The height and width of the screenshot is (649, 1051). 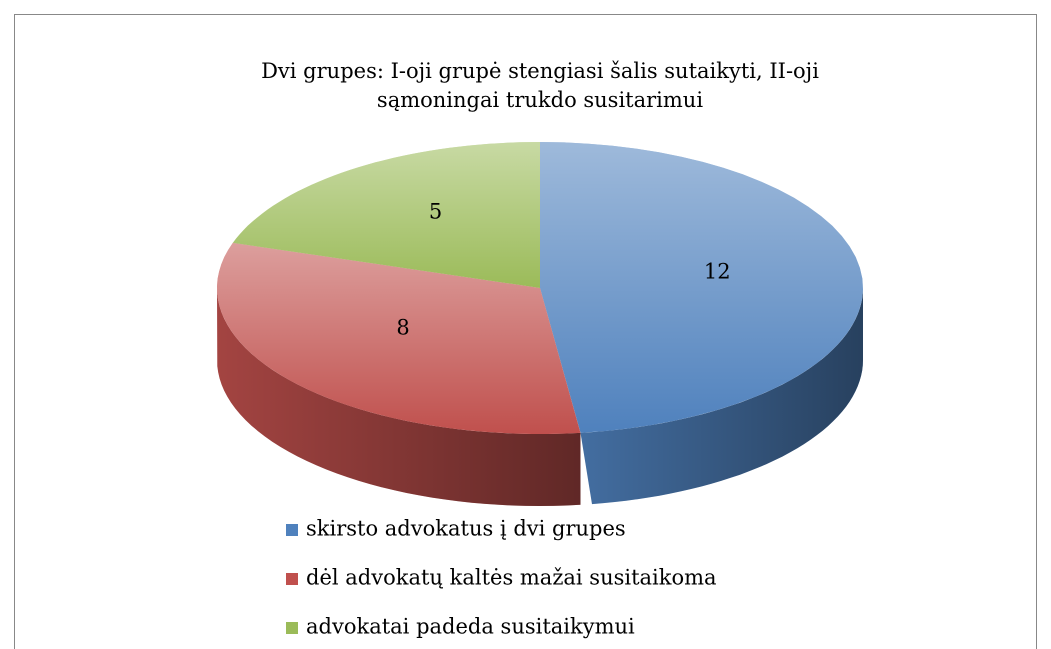 I want to click on data-label: 5, so click(x=435, y=212).